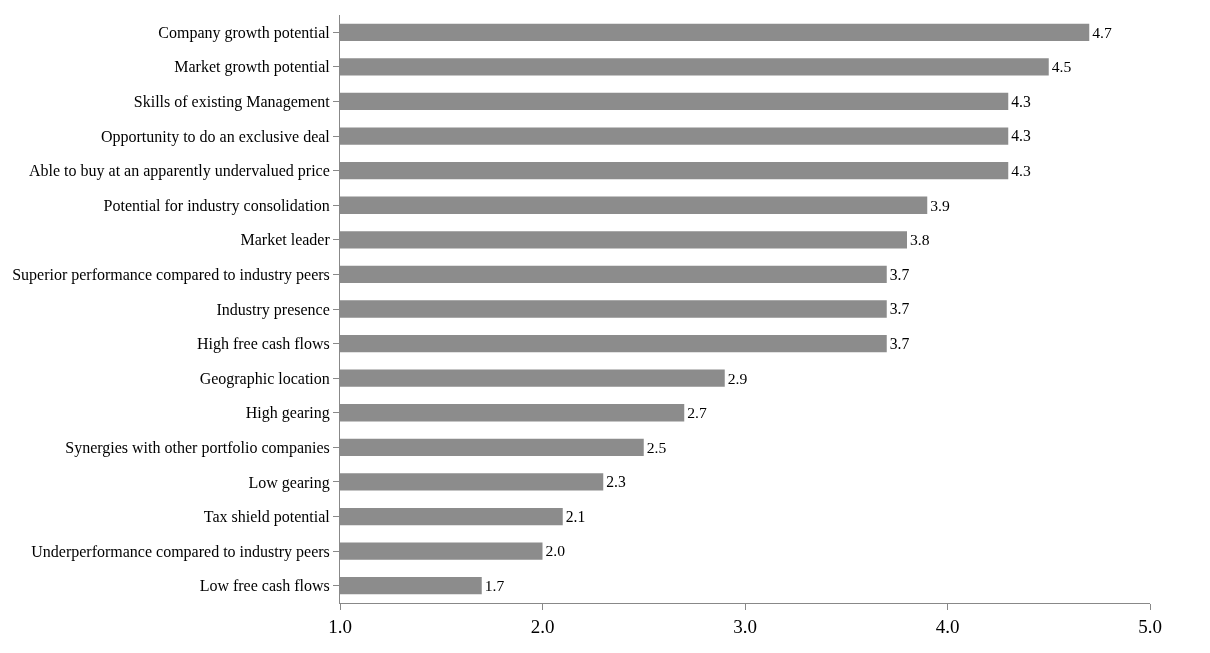  What do you see at coordinates (273, 309) in the screenshot?
I see `y-tick-label: Industry presence` at bounding box center [273, 309].